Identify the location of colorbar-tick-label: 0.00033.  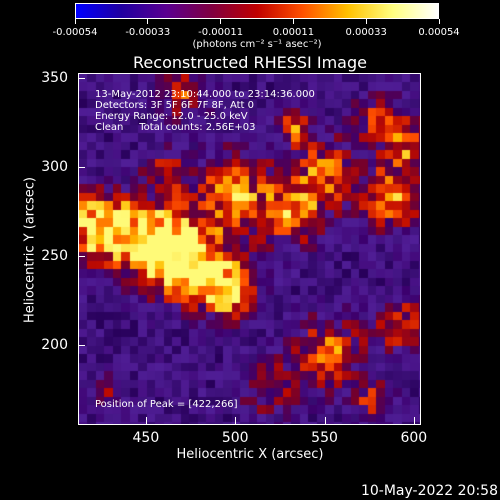
(366, 32).